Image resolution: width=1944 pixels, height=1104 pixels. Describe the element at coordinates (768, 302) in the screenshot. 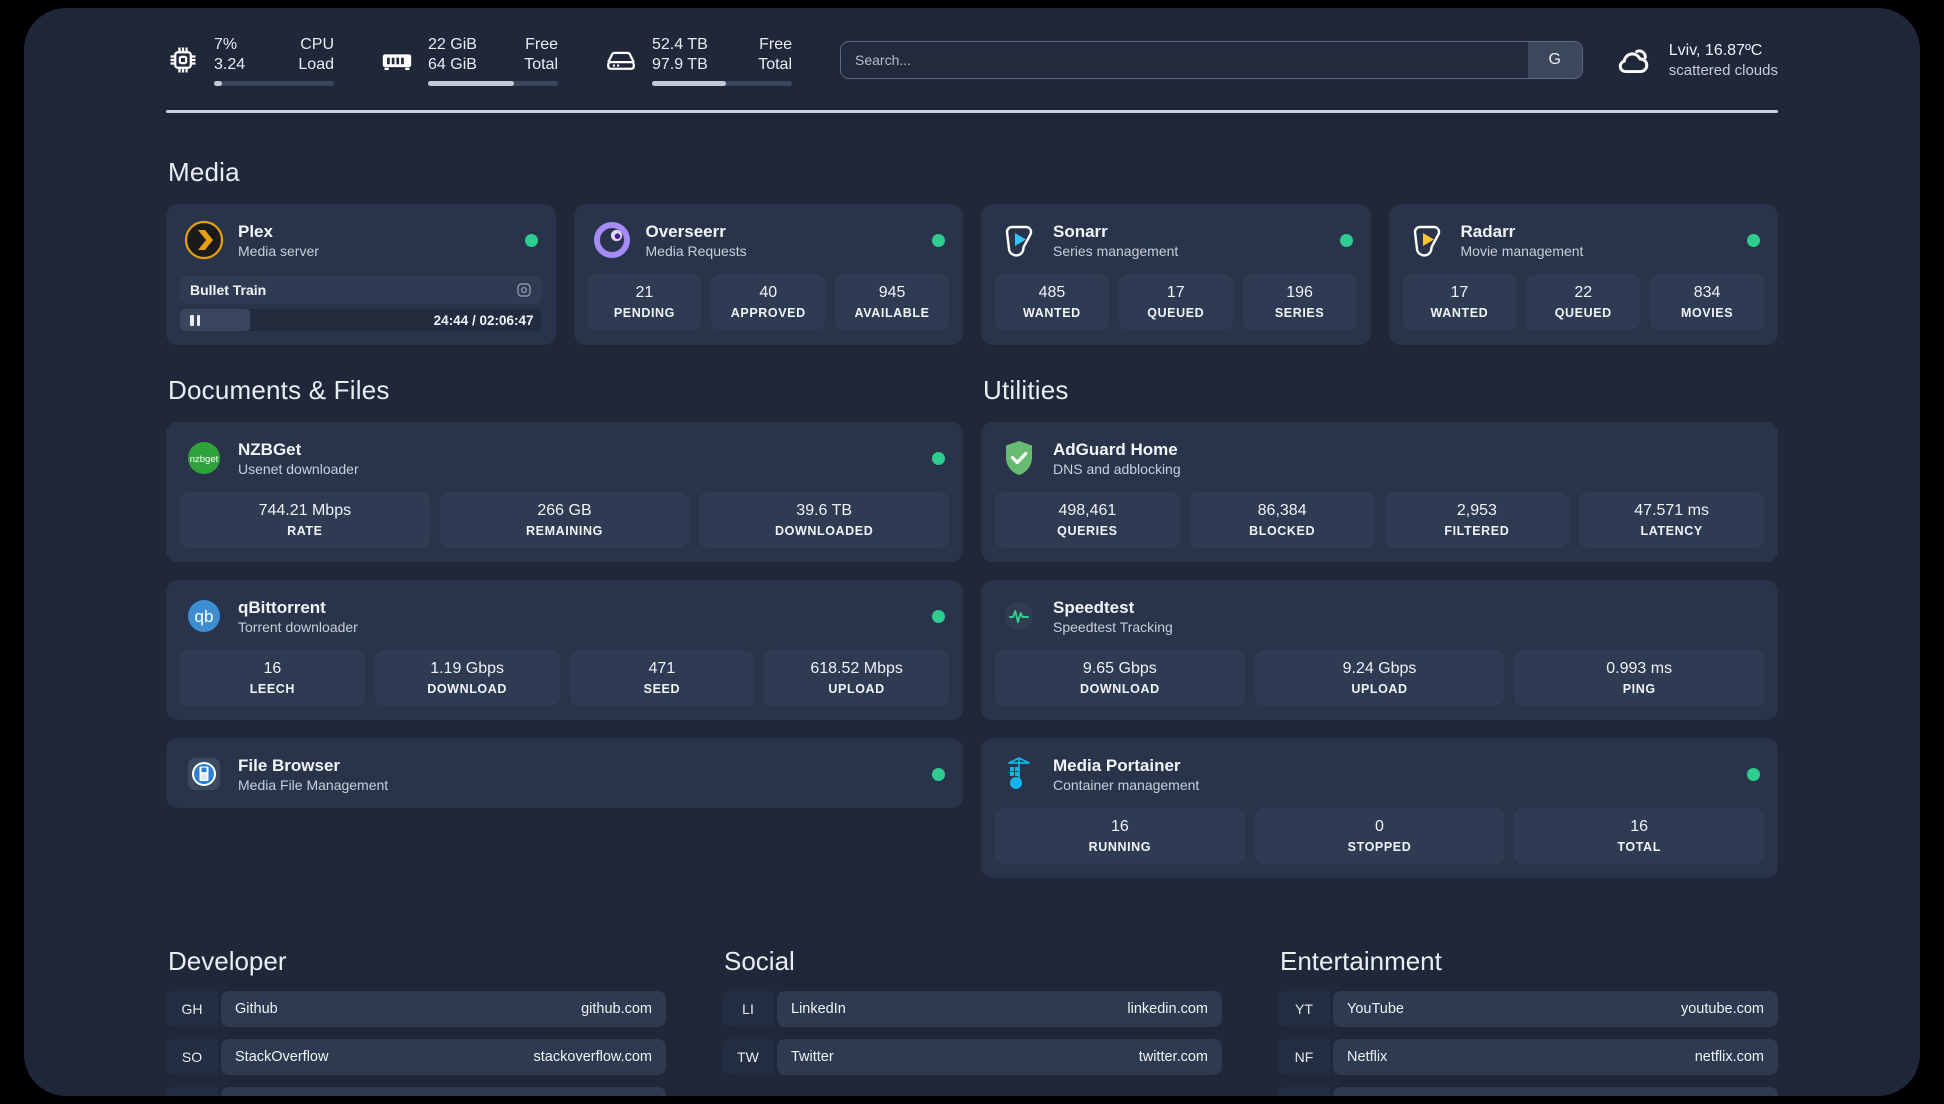

I see `stat-tile: 40 APPROVED` at that location.